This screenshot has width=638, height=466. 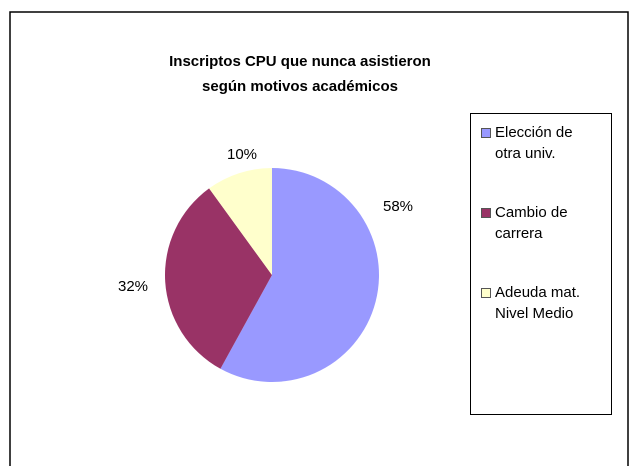 What do you see at coordinates (242, 154) in the screenshot?
I see `data-label: 10%` at bounding box center [242, 154].